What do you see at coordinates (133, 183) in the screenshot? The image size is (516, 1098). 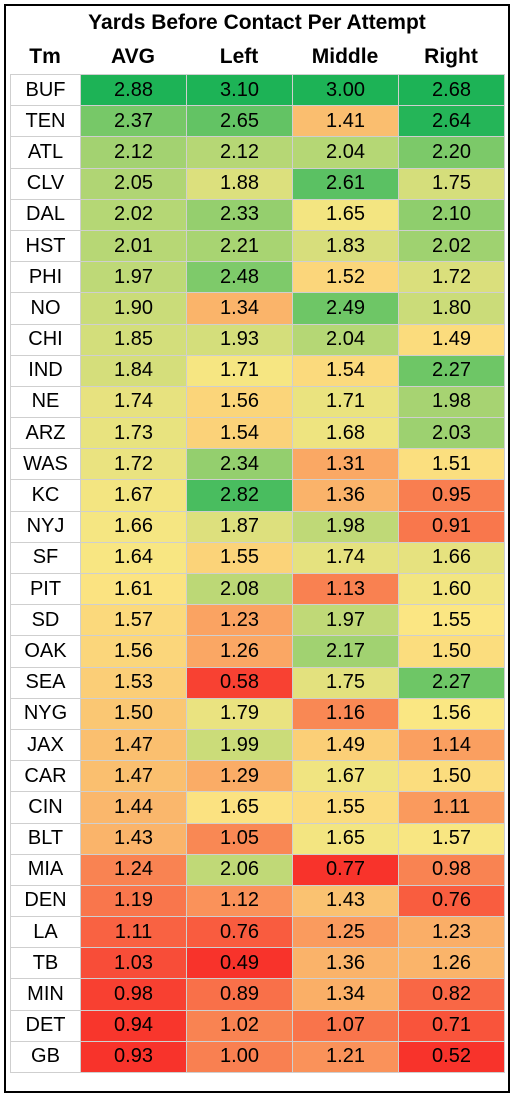 I see `avg-value-cell: 2.05` at bounding box center [133, 183].